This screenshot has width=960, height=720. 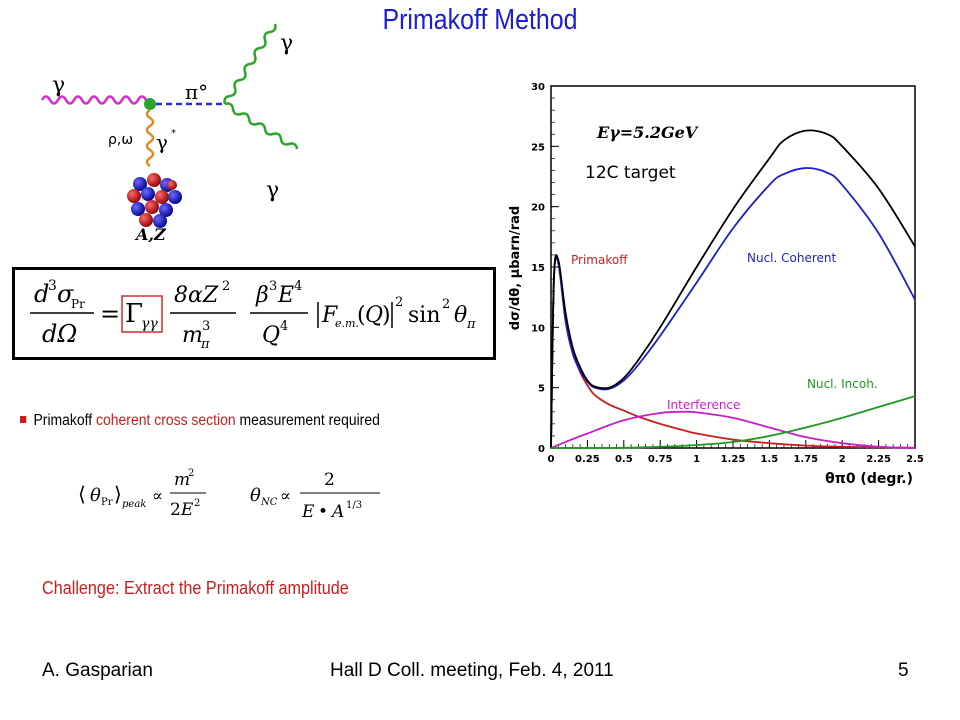 What do you see at coordinates (424, 315) in the screenshot?
I see `svg-text: sin` at bounding box center [424, 315].